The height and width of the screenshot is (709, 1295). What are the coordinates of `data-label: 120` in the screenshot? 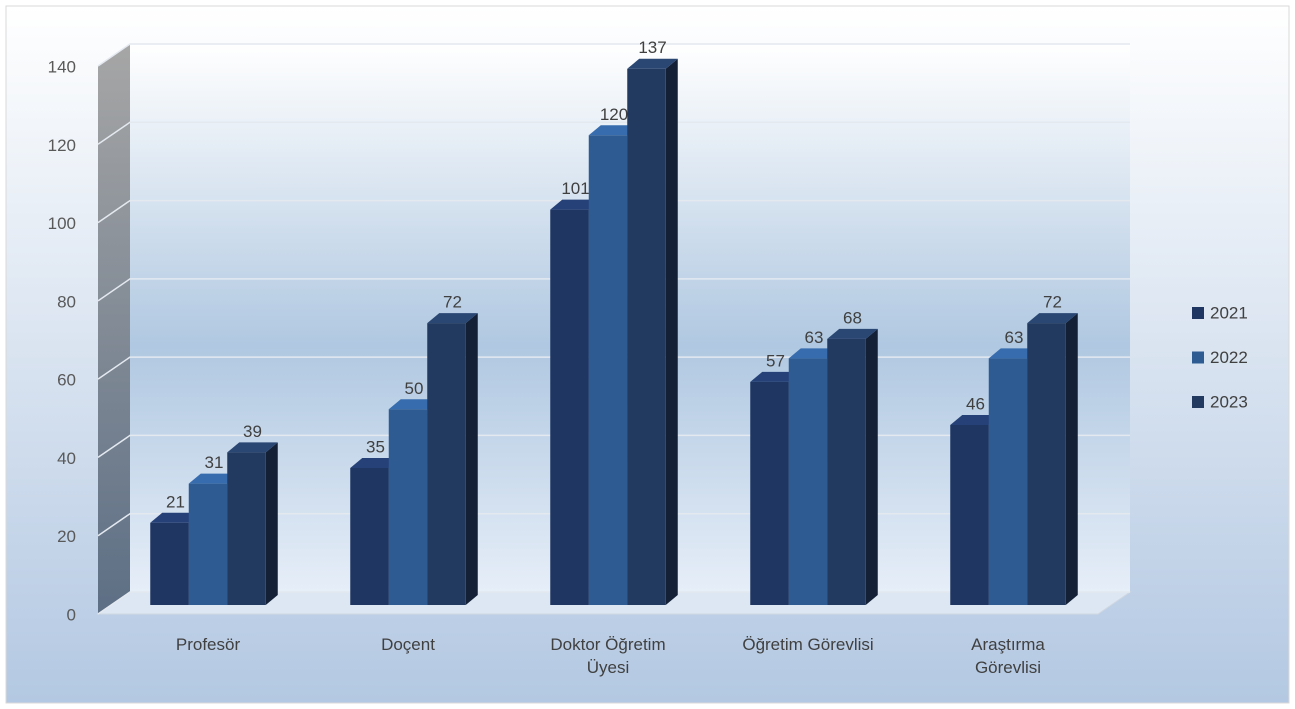 It's located at (614, 114).